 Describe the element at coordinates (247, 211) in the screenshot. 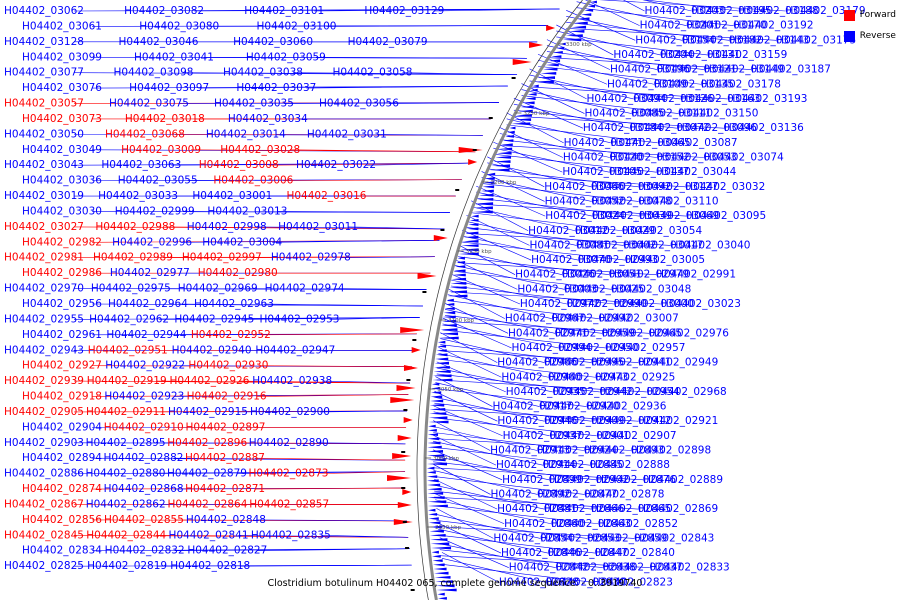

I see `gene-label: H04402_03013` at that location.